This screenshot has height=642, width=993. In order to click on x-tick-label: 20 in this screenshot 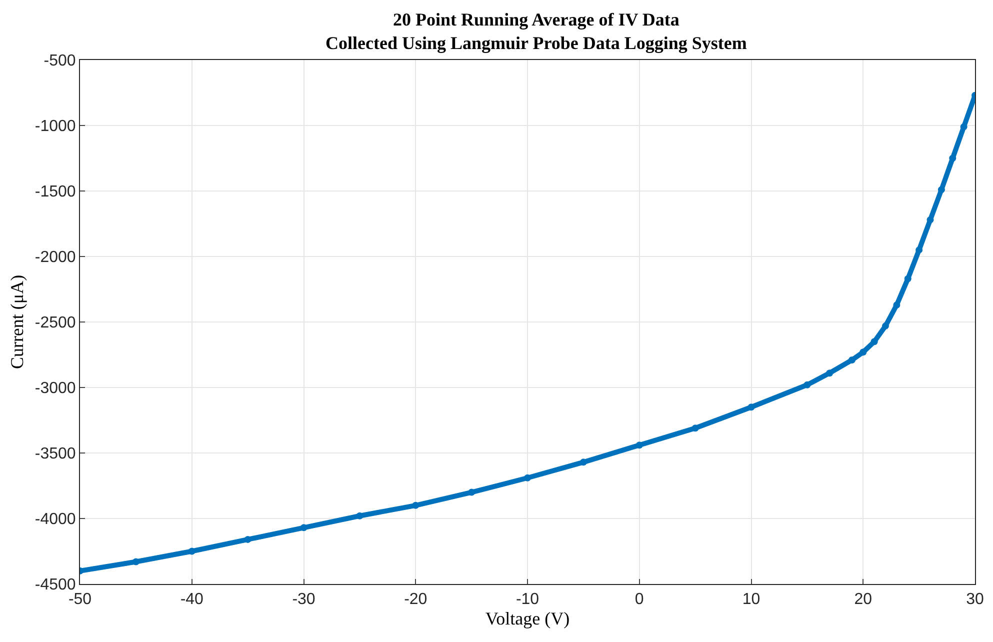, I will do `click(863, 599)`.